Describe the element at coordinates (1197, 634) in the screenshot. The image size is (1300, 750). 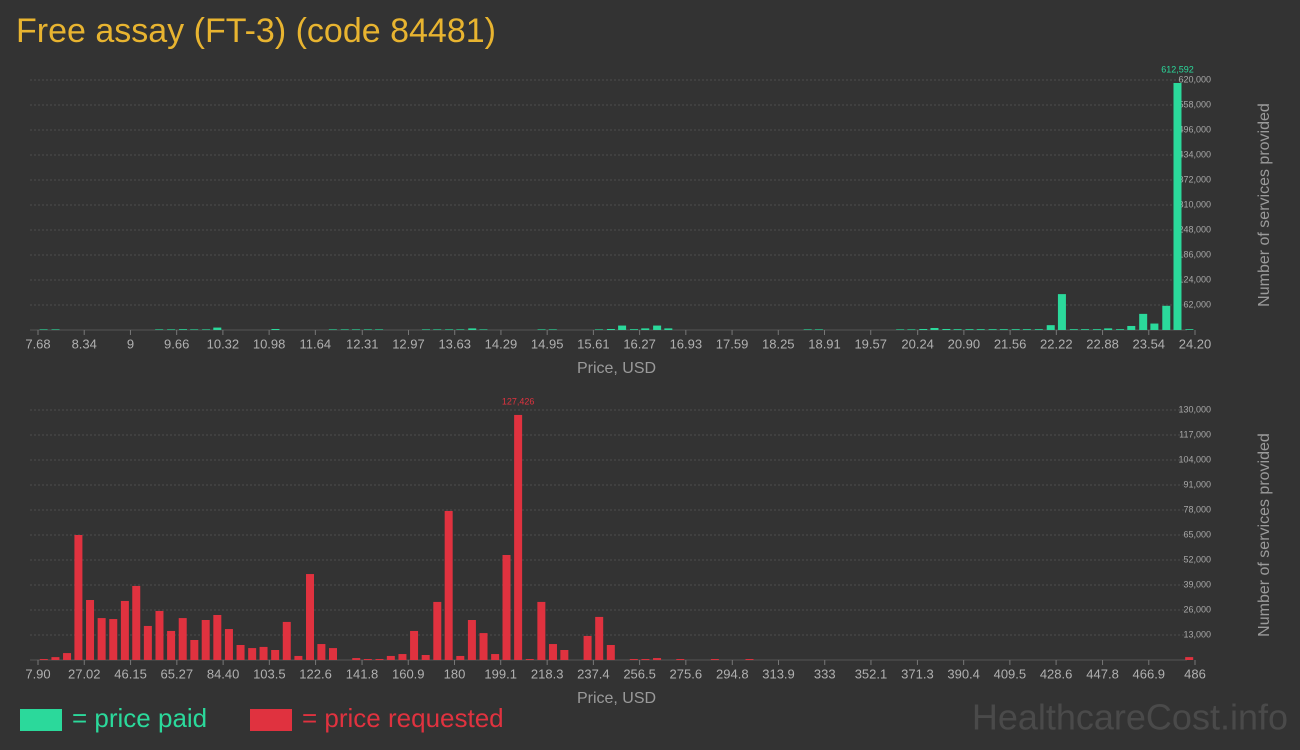
I see `y-tick-label: 13,000` at that location.